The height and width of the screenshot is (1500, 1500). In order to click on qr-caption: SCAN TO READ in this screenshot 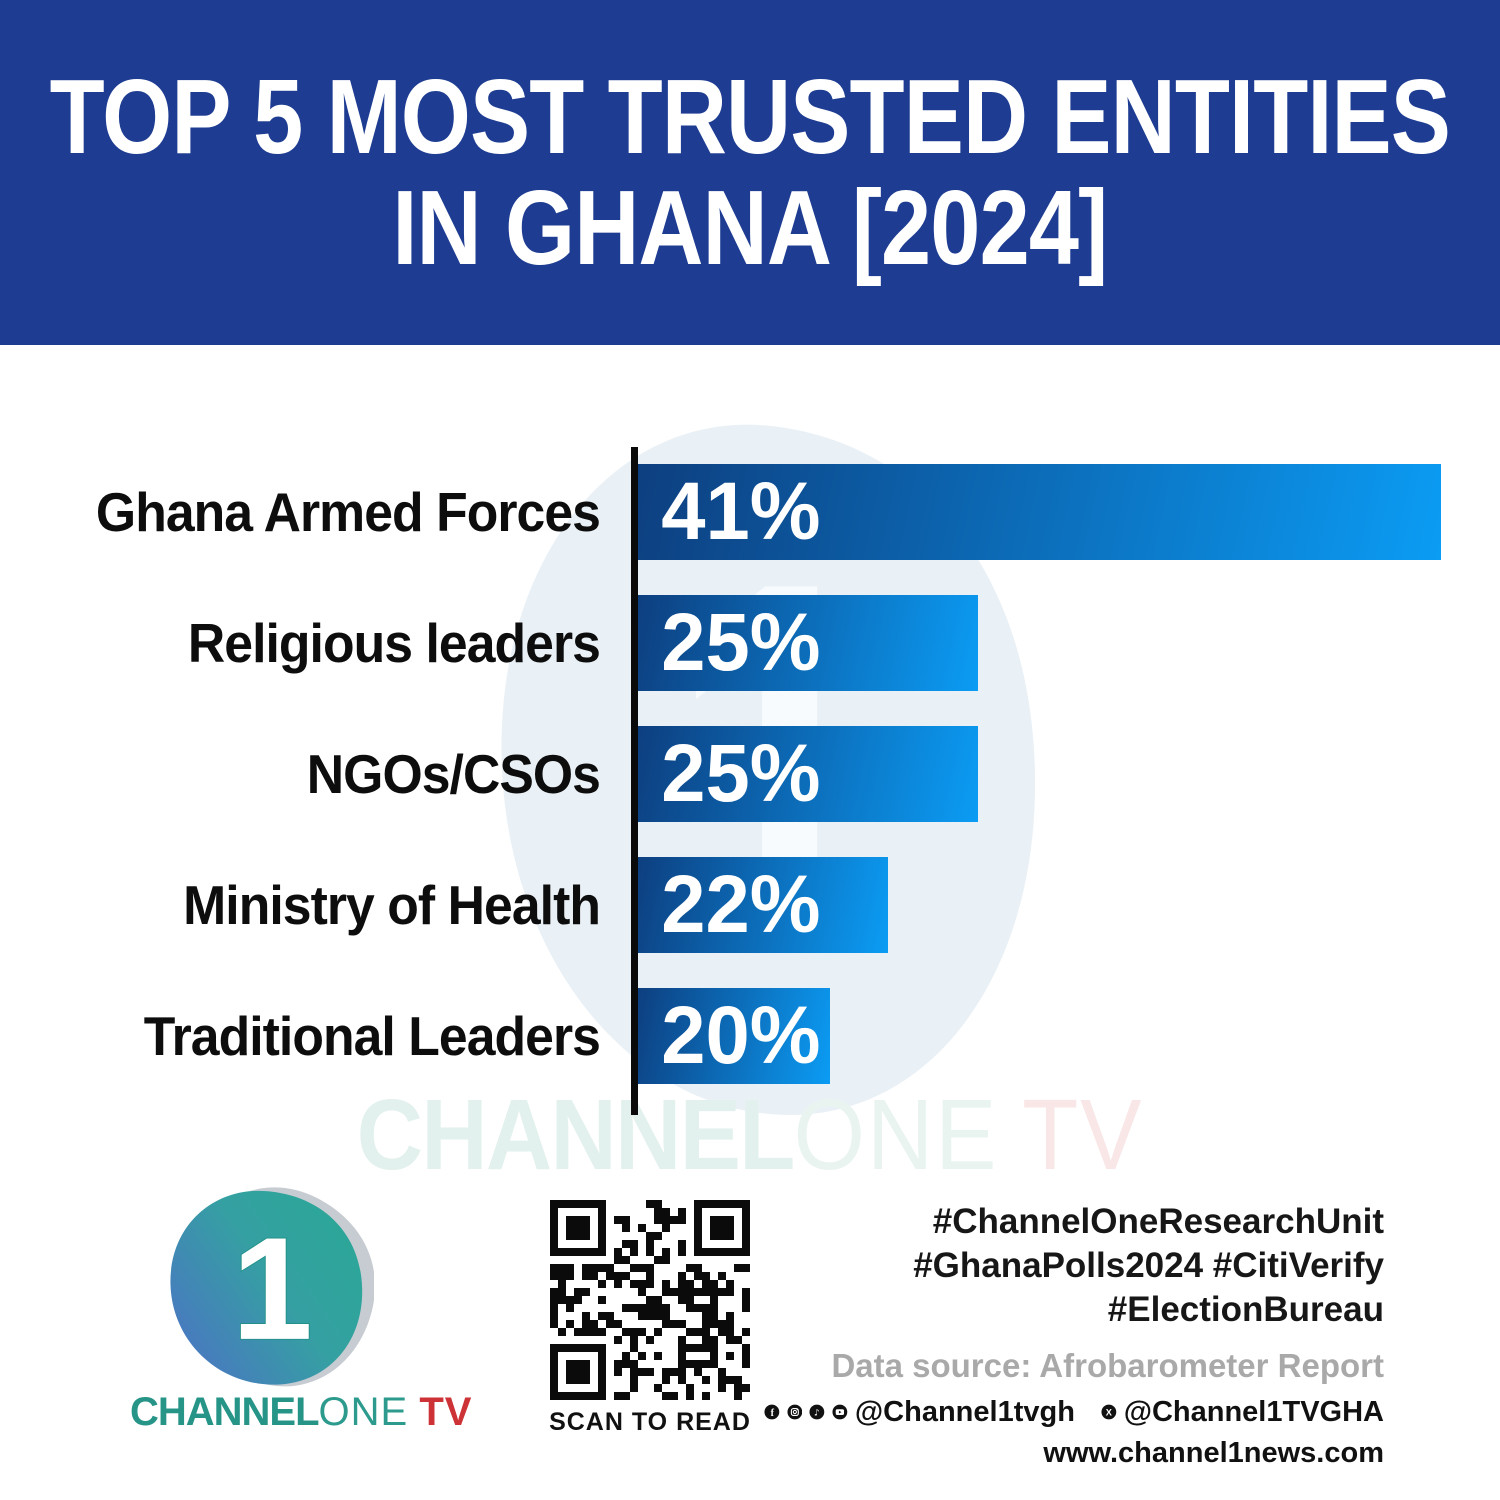, I will do `click(650, 1422)`.